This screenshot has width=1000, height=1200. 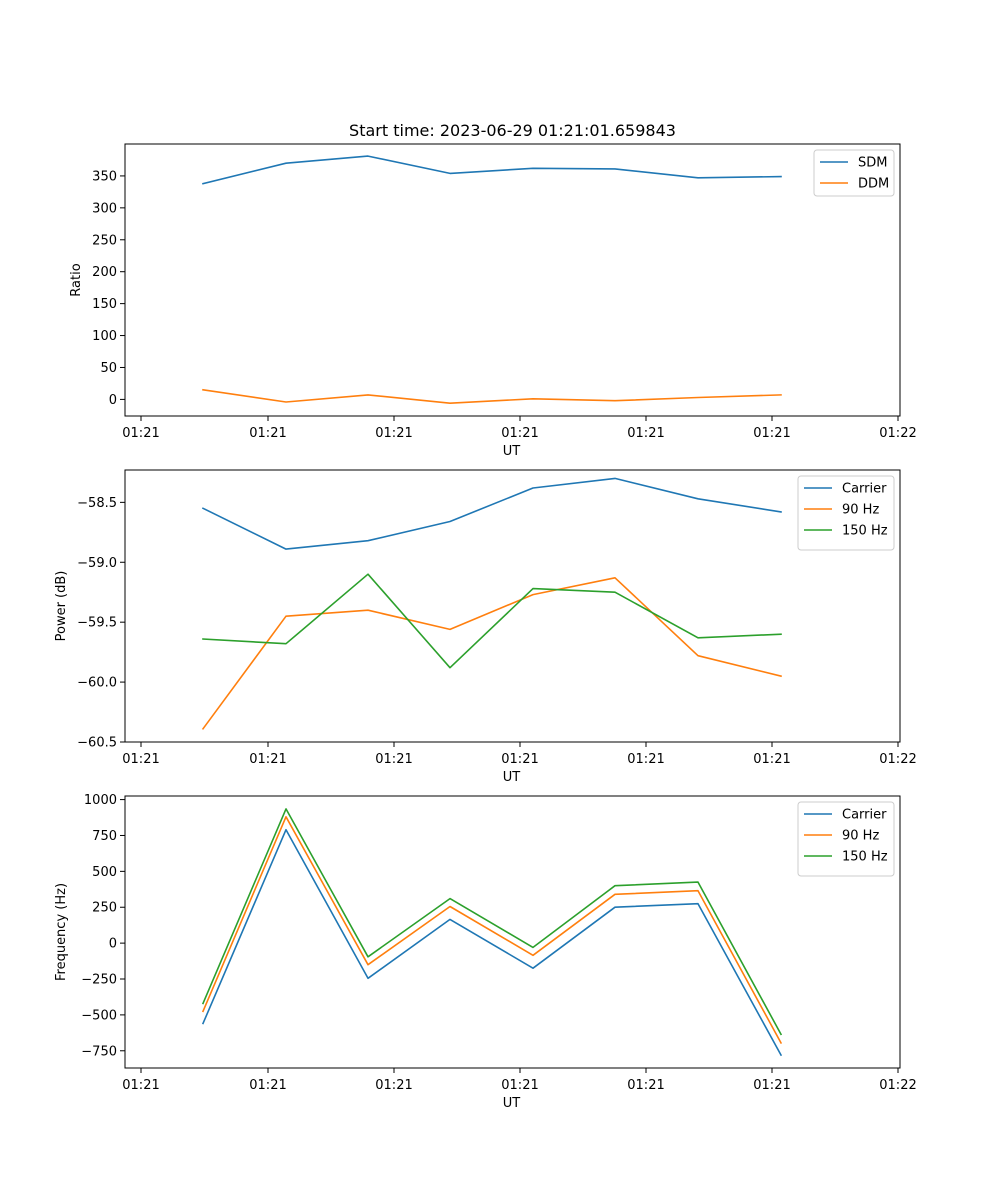 What do you see at coordinates (99, 1015) in the screenshot?
I see `y-tick-label: −500` at bounding box center [99, 1015].